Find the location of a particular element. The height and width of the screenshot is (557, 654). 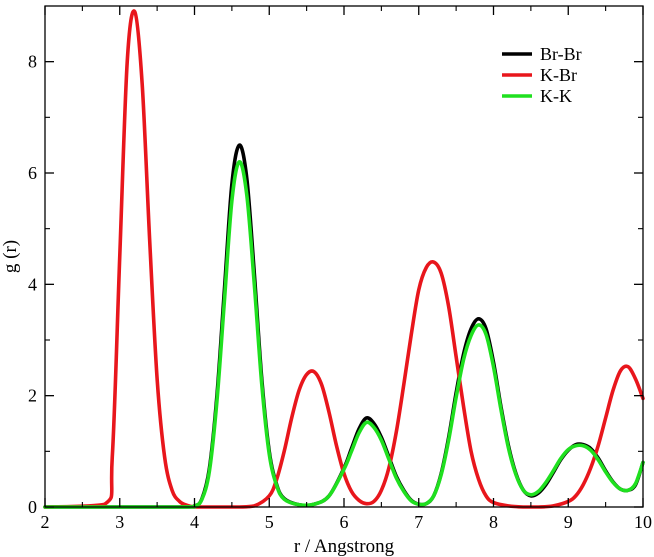

x-tick-label: 4 is located at coordinates (194, 522).